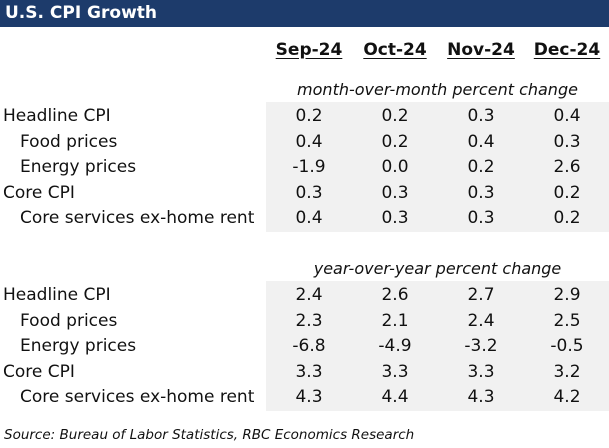 This screenshot has width=609, height=448. What do you see at coordinates (437, 268) in the screenshot?
I see `section-subtitle-yoy: year-over-year percent change` at bounding box center [437, 268].